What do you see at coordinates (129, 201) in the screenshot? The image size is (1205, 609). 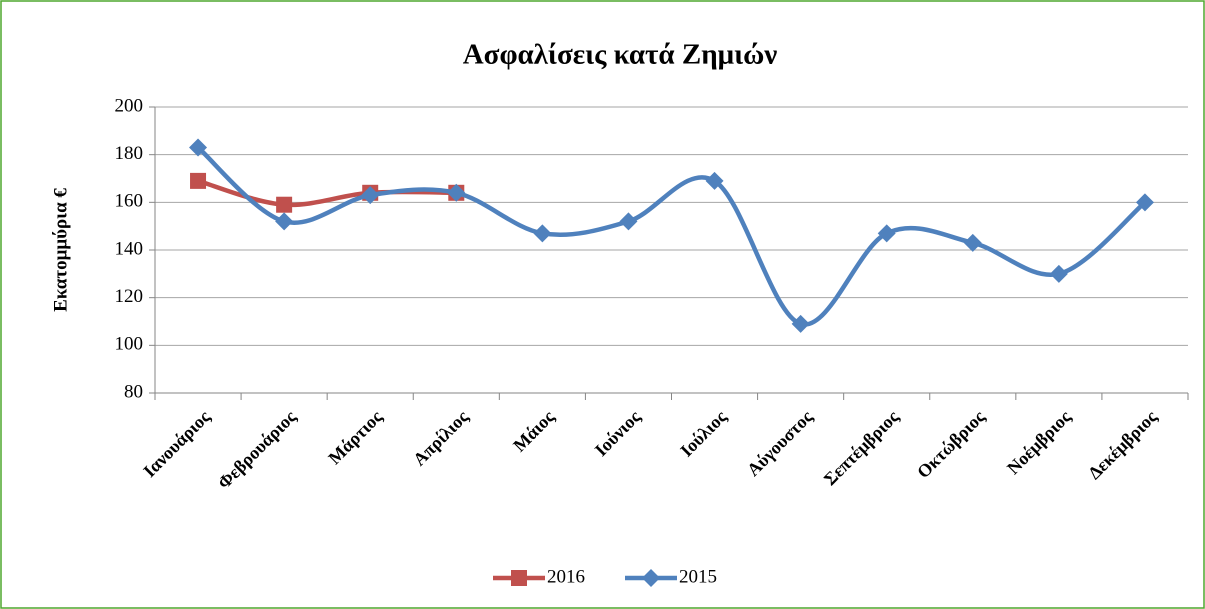 I see `y-tick-label: 160` at bounding box center [129, 201].